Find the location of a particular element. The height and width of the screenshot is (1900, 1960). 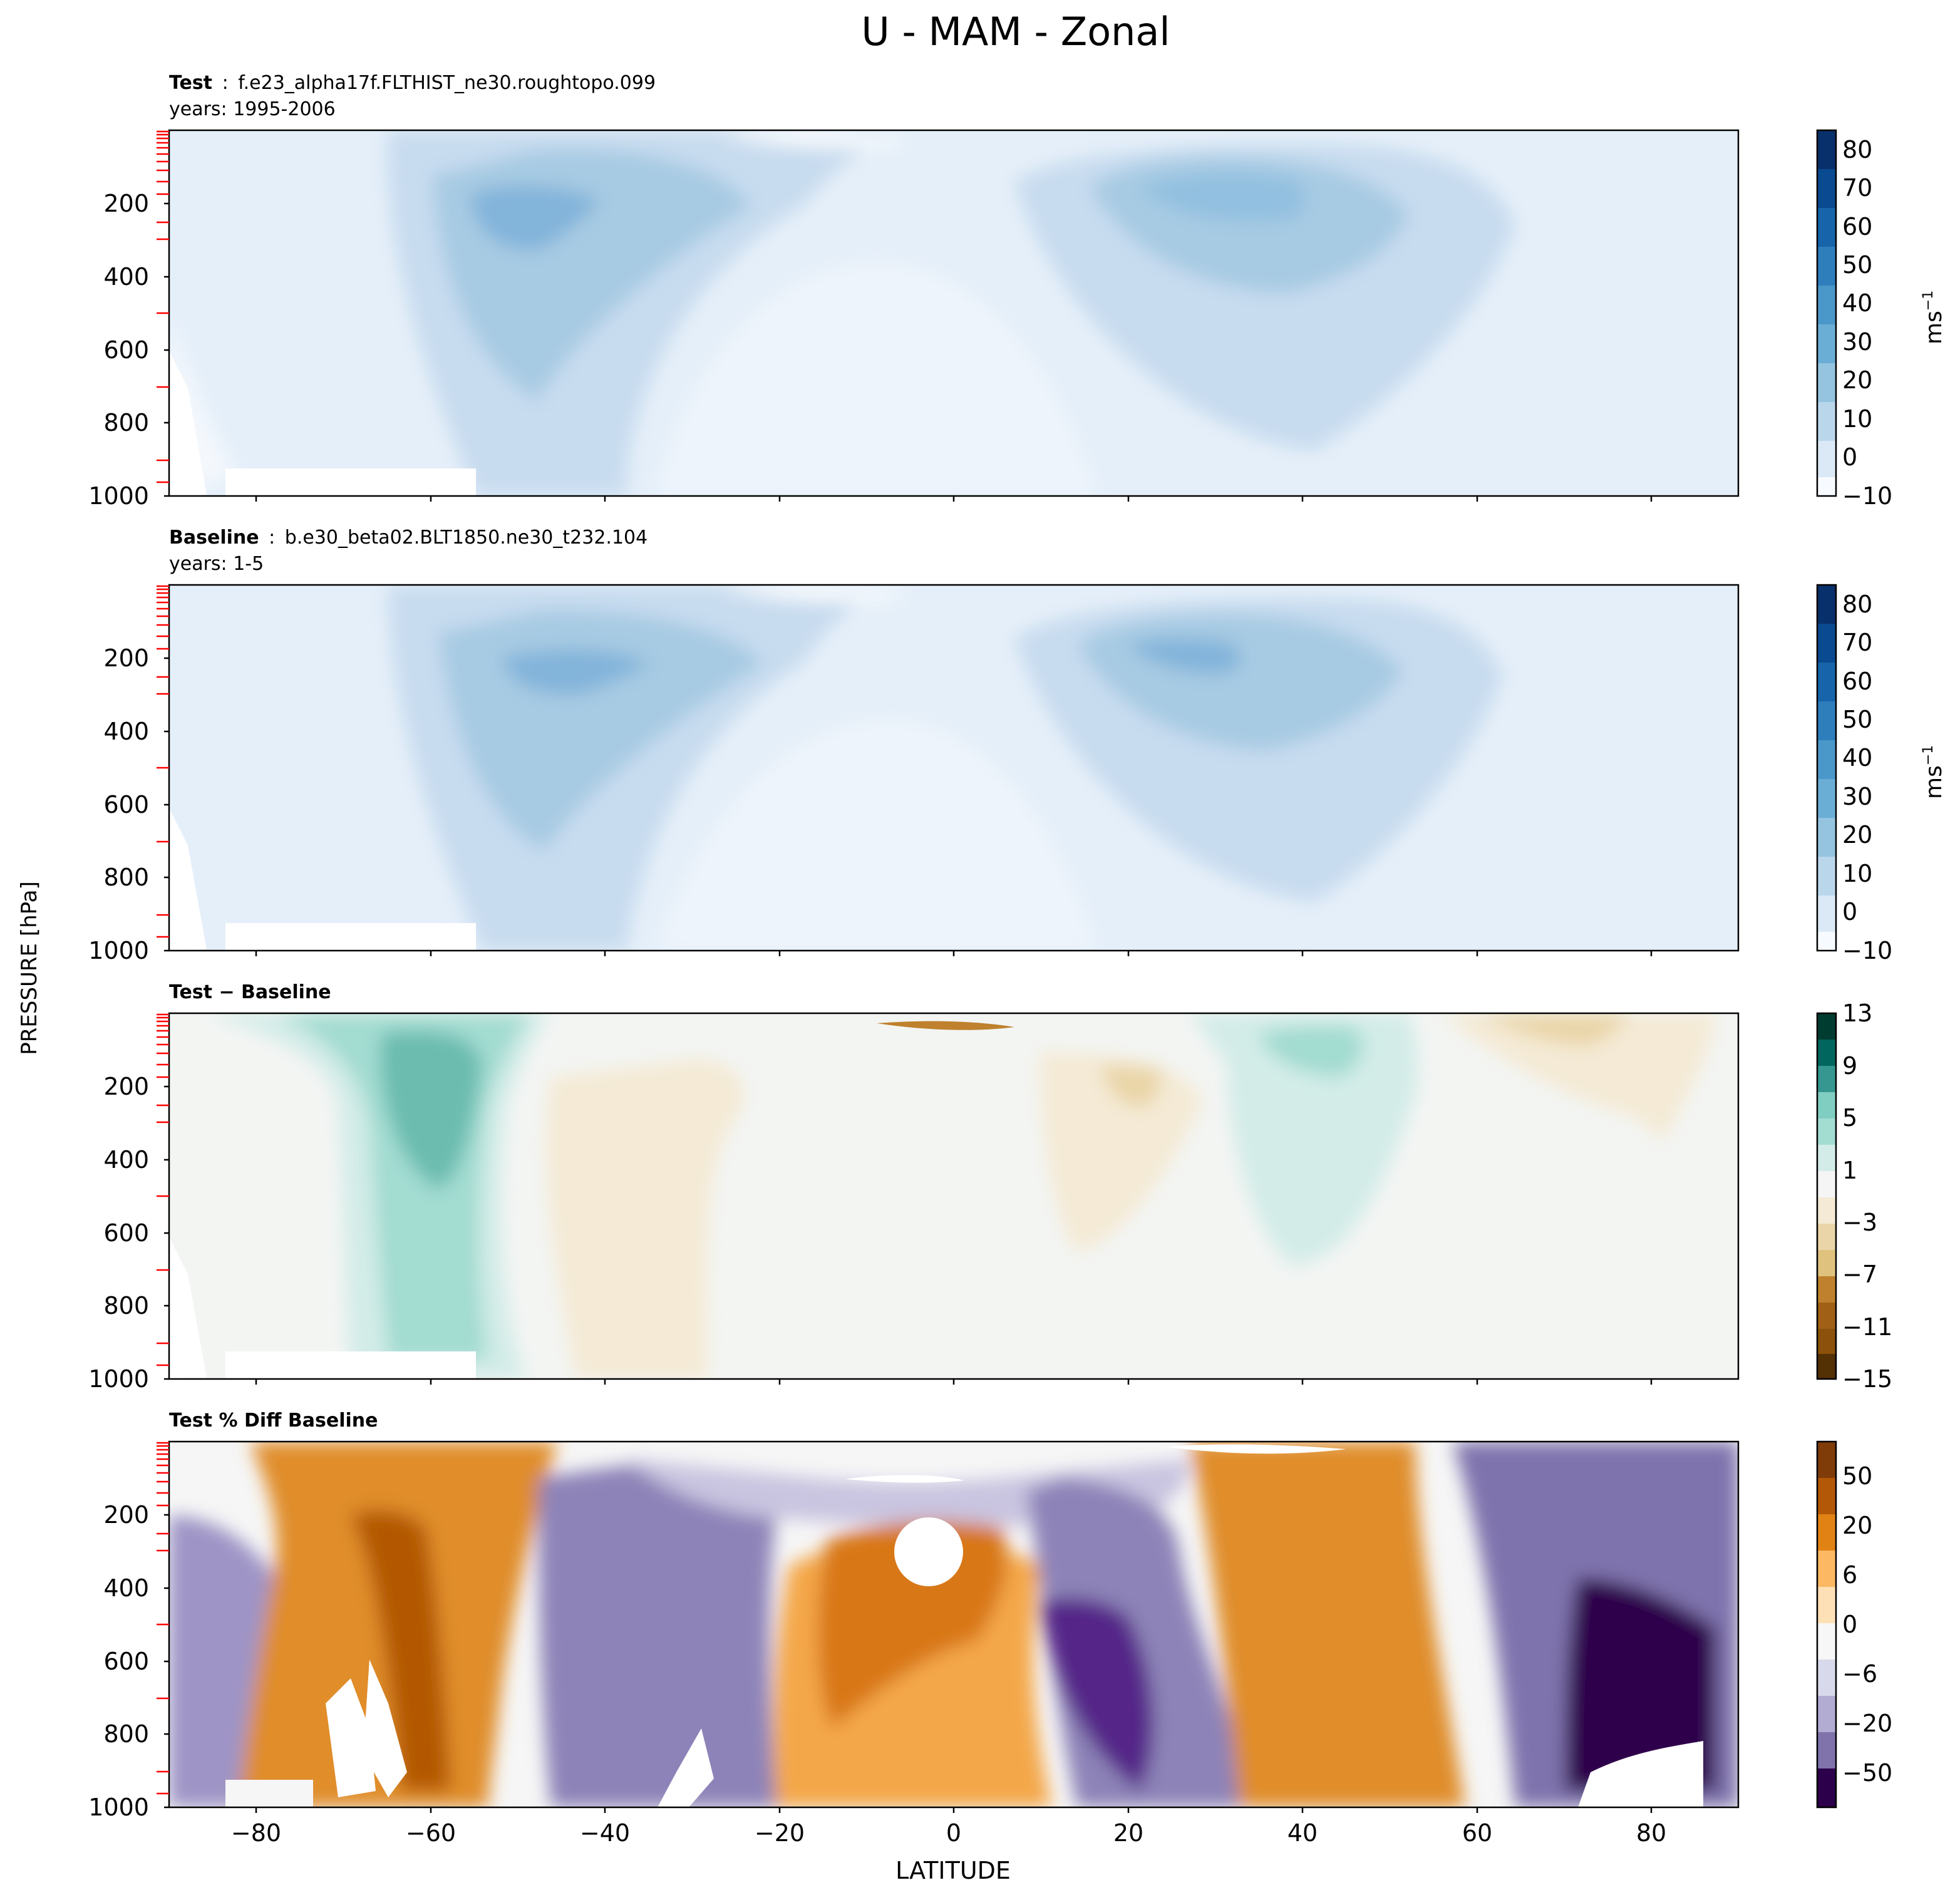

contour-pos-1-nh is located at coordinates (1304, 1139).